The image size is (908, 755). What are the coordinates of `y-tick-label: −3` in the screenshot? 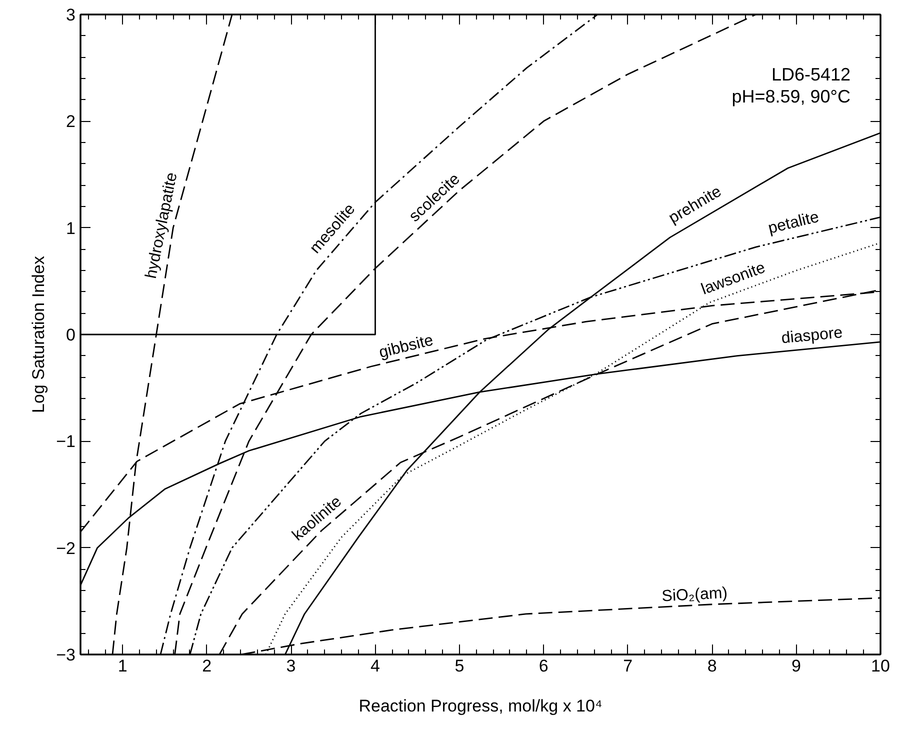 It's located at (66, 655).